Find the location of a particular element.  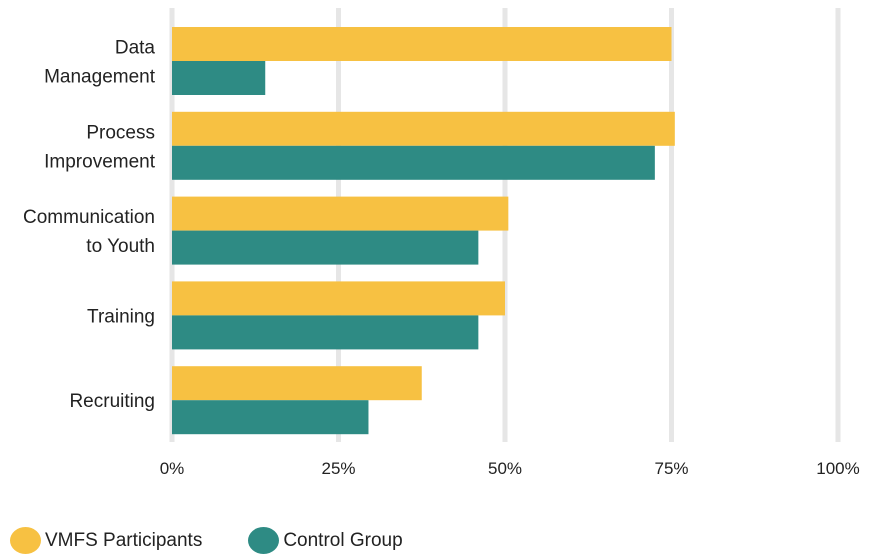

category-label-line: Data is located at coordinates (135, 48).